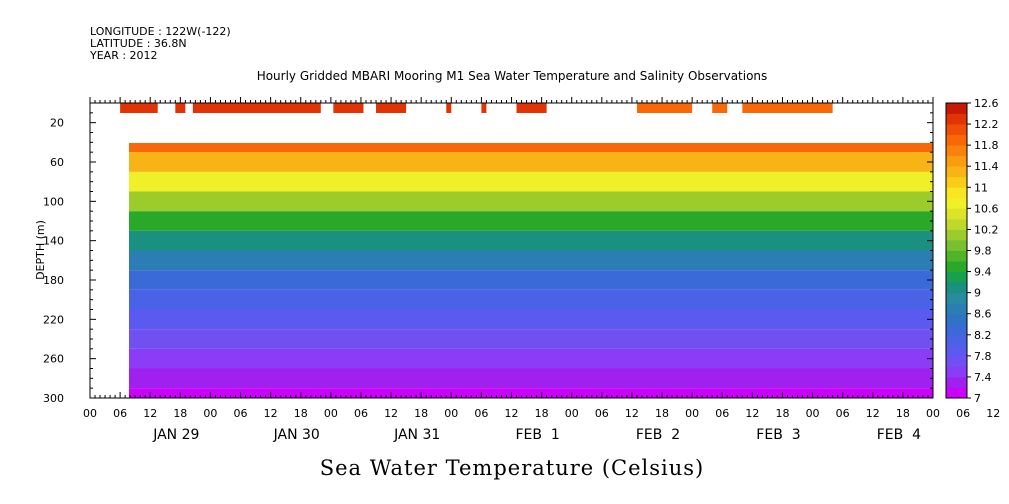  Describe the element at coordinates (983, 314) in the screenshot. I see `colorbar-label: 8.6` at that location.